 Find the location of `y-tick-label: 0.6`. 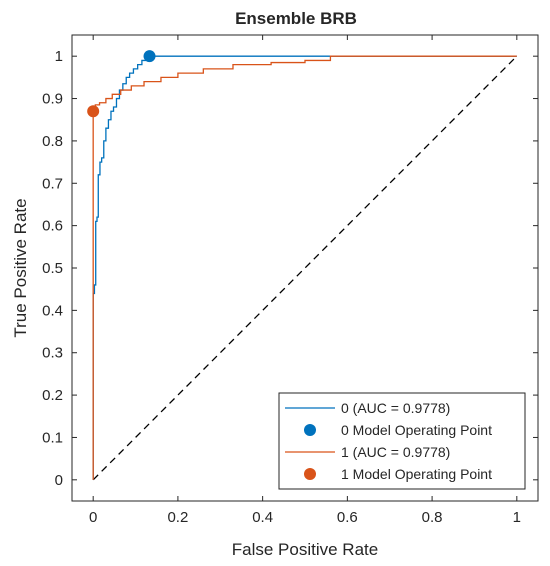

y-tick-label: 0.6 is located at coordinates (52, 226).